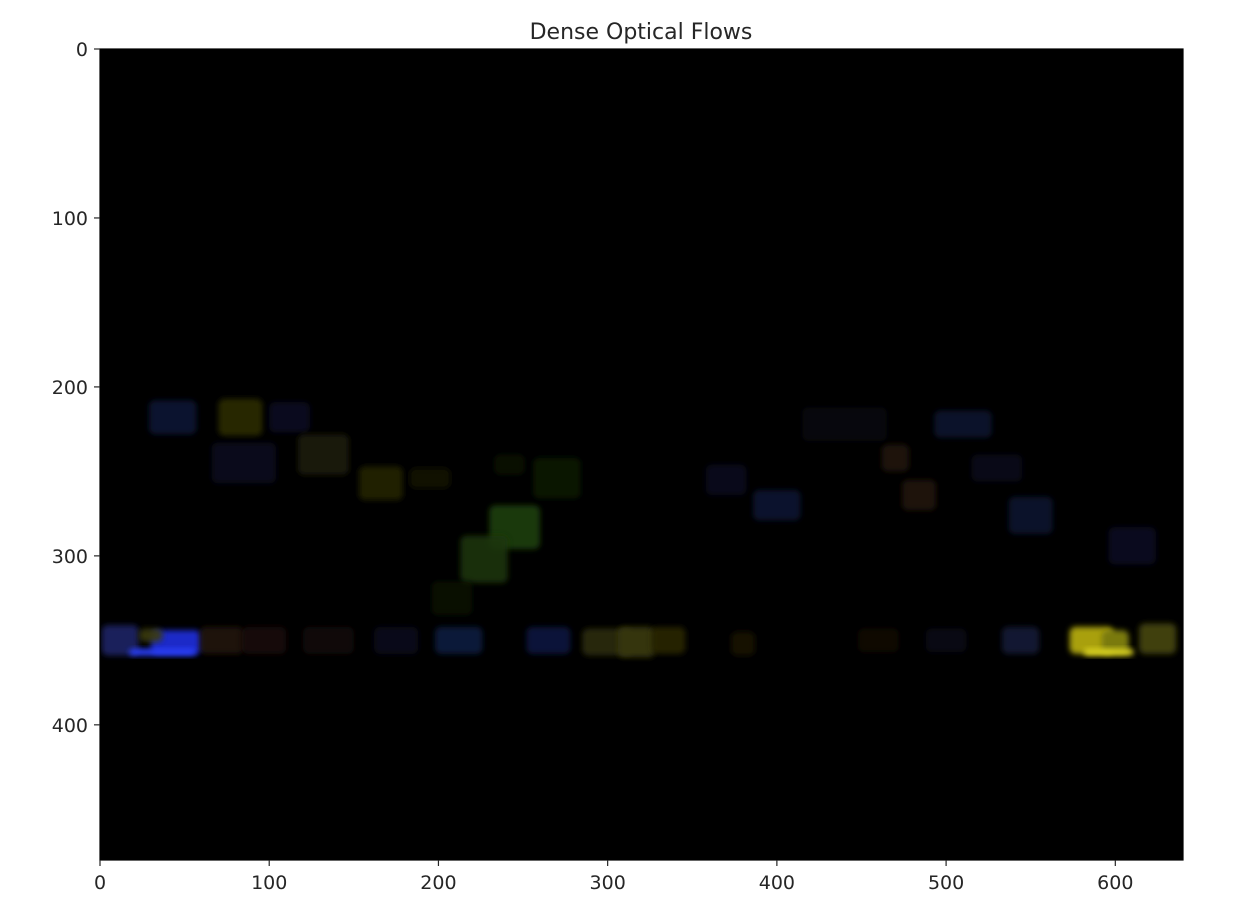  Describe the element at coordinates (70, 557) in the screenshot. I see `y-tick-label: 300` at that location.